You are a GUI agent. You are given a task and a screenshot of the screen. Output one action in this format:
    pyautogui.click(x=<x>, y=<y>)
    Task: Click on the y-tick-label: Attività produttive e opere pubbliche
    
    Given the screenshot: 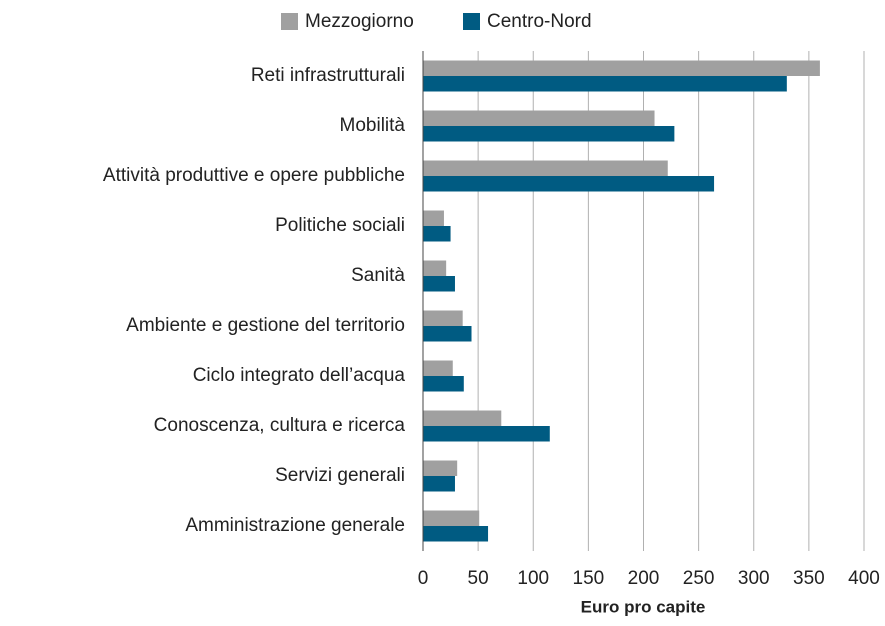 What is the action you would take?
    pyautogui.click(x=254, y=175)
    